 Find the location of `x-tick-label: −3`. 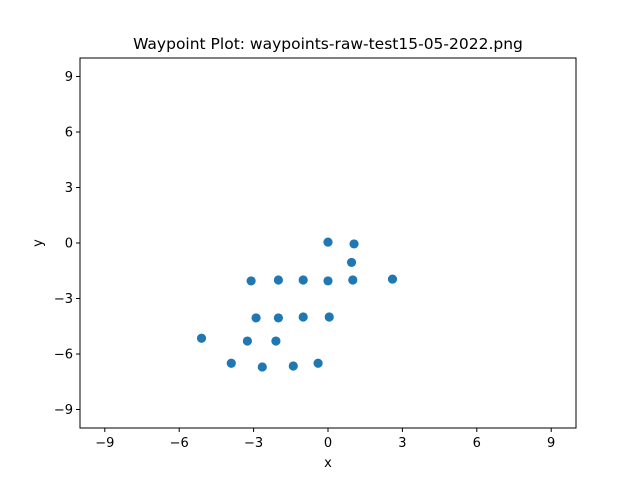

x-tick-label: −3 is located at coordinates (253, 443).